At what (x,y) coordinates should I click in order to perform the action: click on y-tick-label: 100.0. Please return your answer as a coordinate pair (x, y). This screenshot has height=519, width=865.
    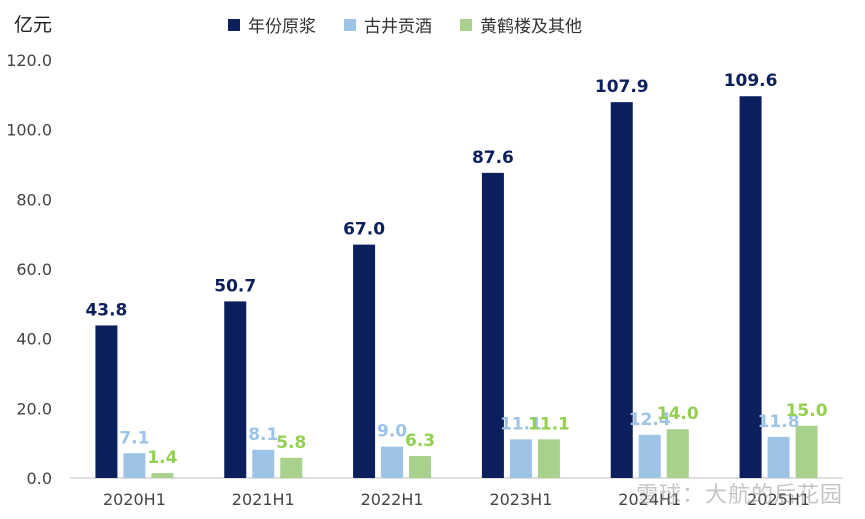
    Looking at the image, I should click on (29, 130).